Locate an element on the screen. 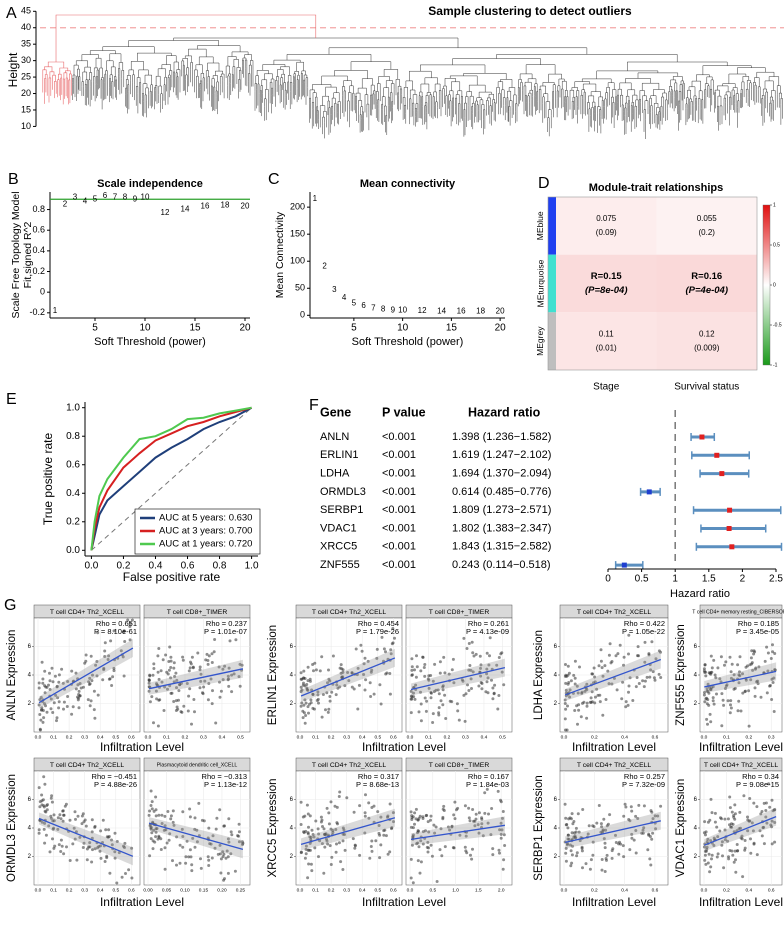  x-axis-label: Infiltration Level is located at coordinates (404, 747).